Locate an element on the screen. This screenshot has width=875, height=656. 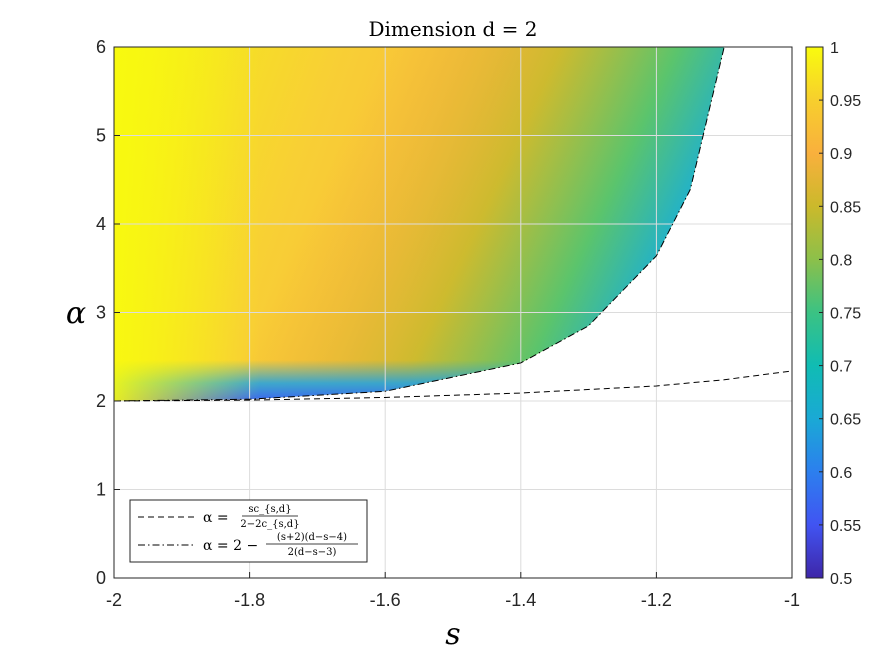
colorbar-tick-label: 0.5 is located at coordinates (841, 579).